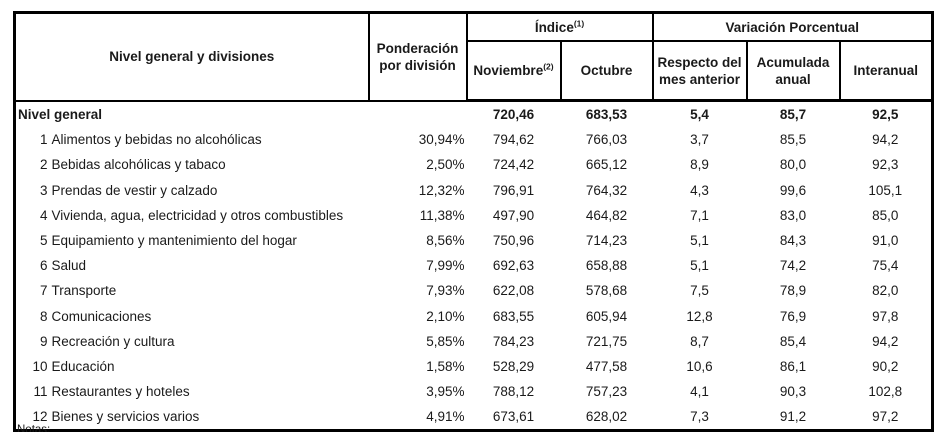 Image resolution: width=946 pixels, height=432 pixels. Describe the element at coordinates (445, 341) in the screenshot. I see `division-weight: 5,85%` at that location.